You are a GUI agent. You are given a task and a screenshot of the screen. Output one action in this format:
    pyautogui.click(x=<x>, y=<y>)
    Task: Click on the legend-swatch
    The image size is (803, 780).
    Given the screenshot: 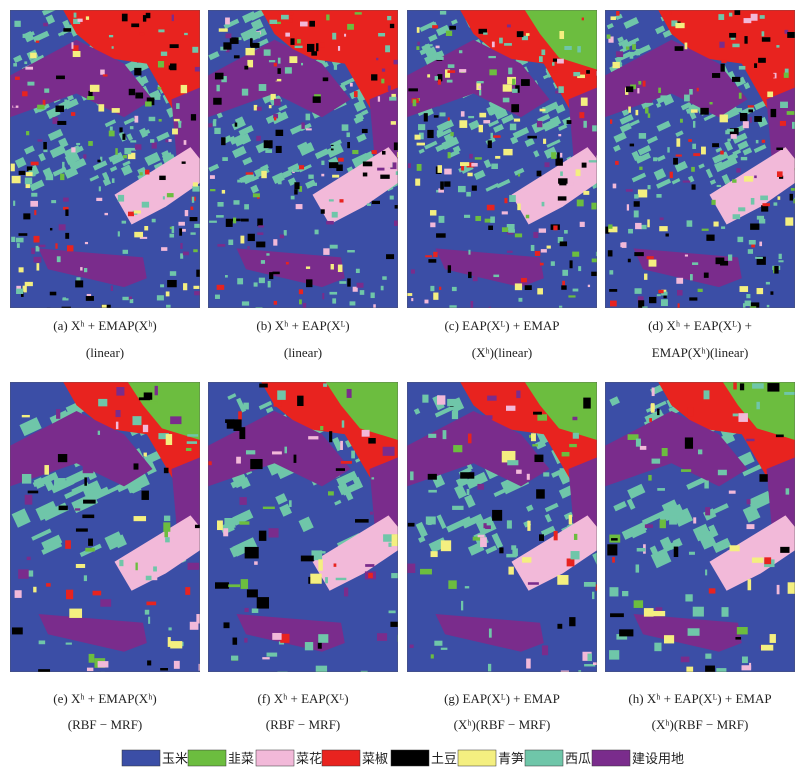 What is the action you would take?
    pyautogui.click(x=611, y=758)
    